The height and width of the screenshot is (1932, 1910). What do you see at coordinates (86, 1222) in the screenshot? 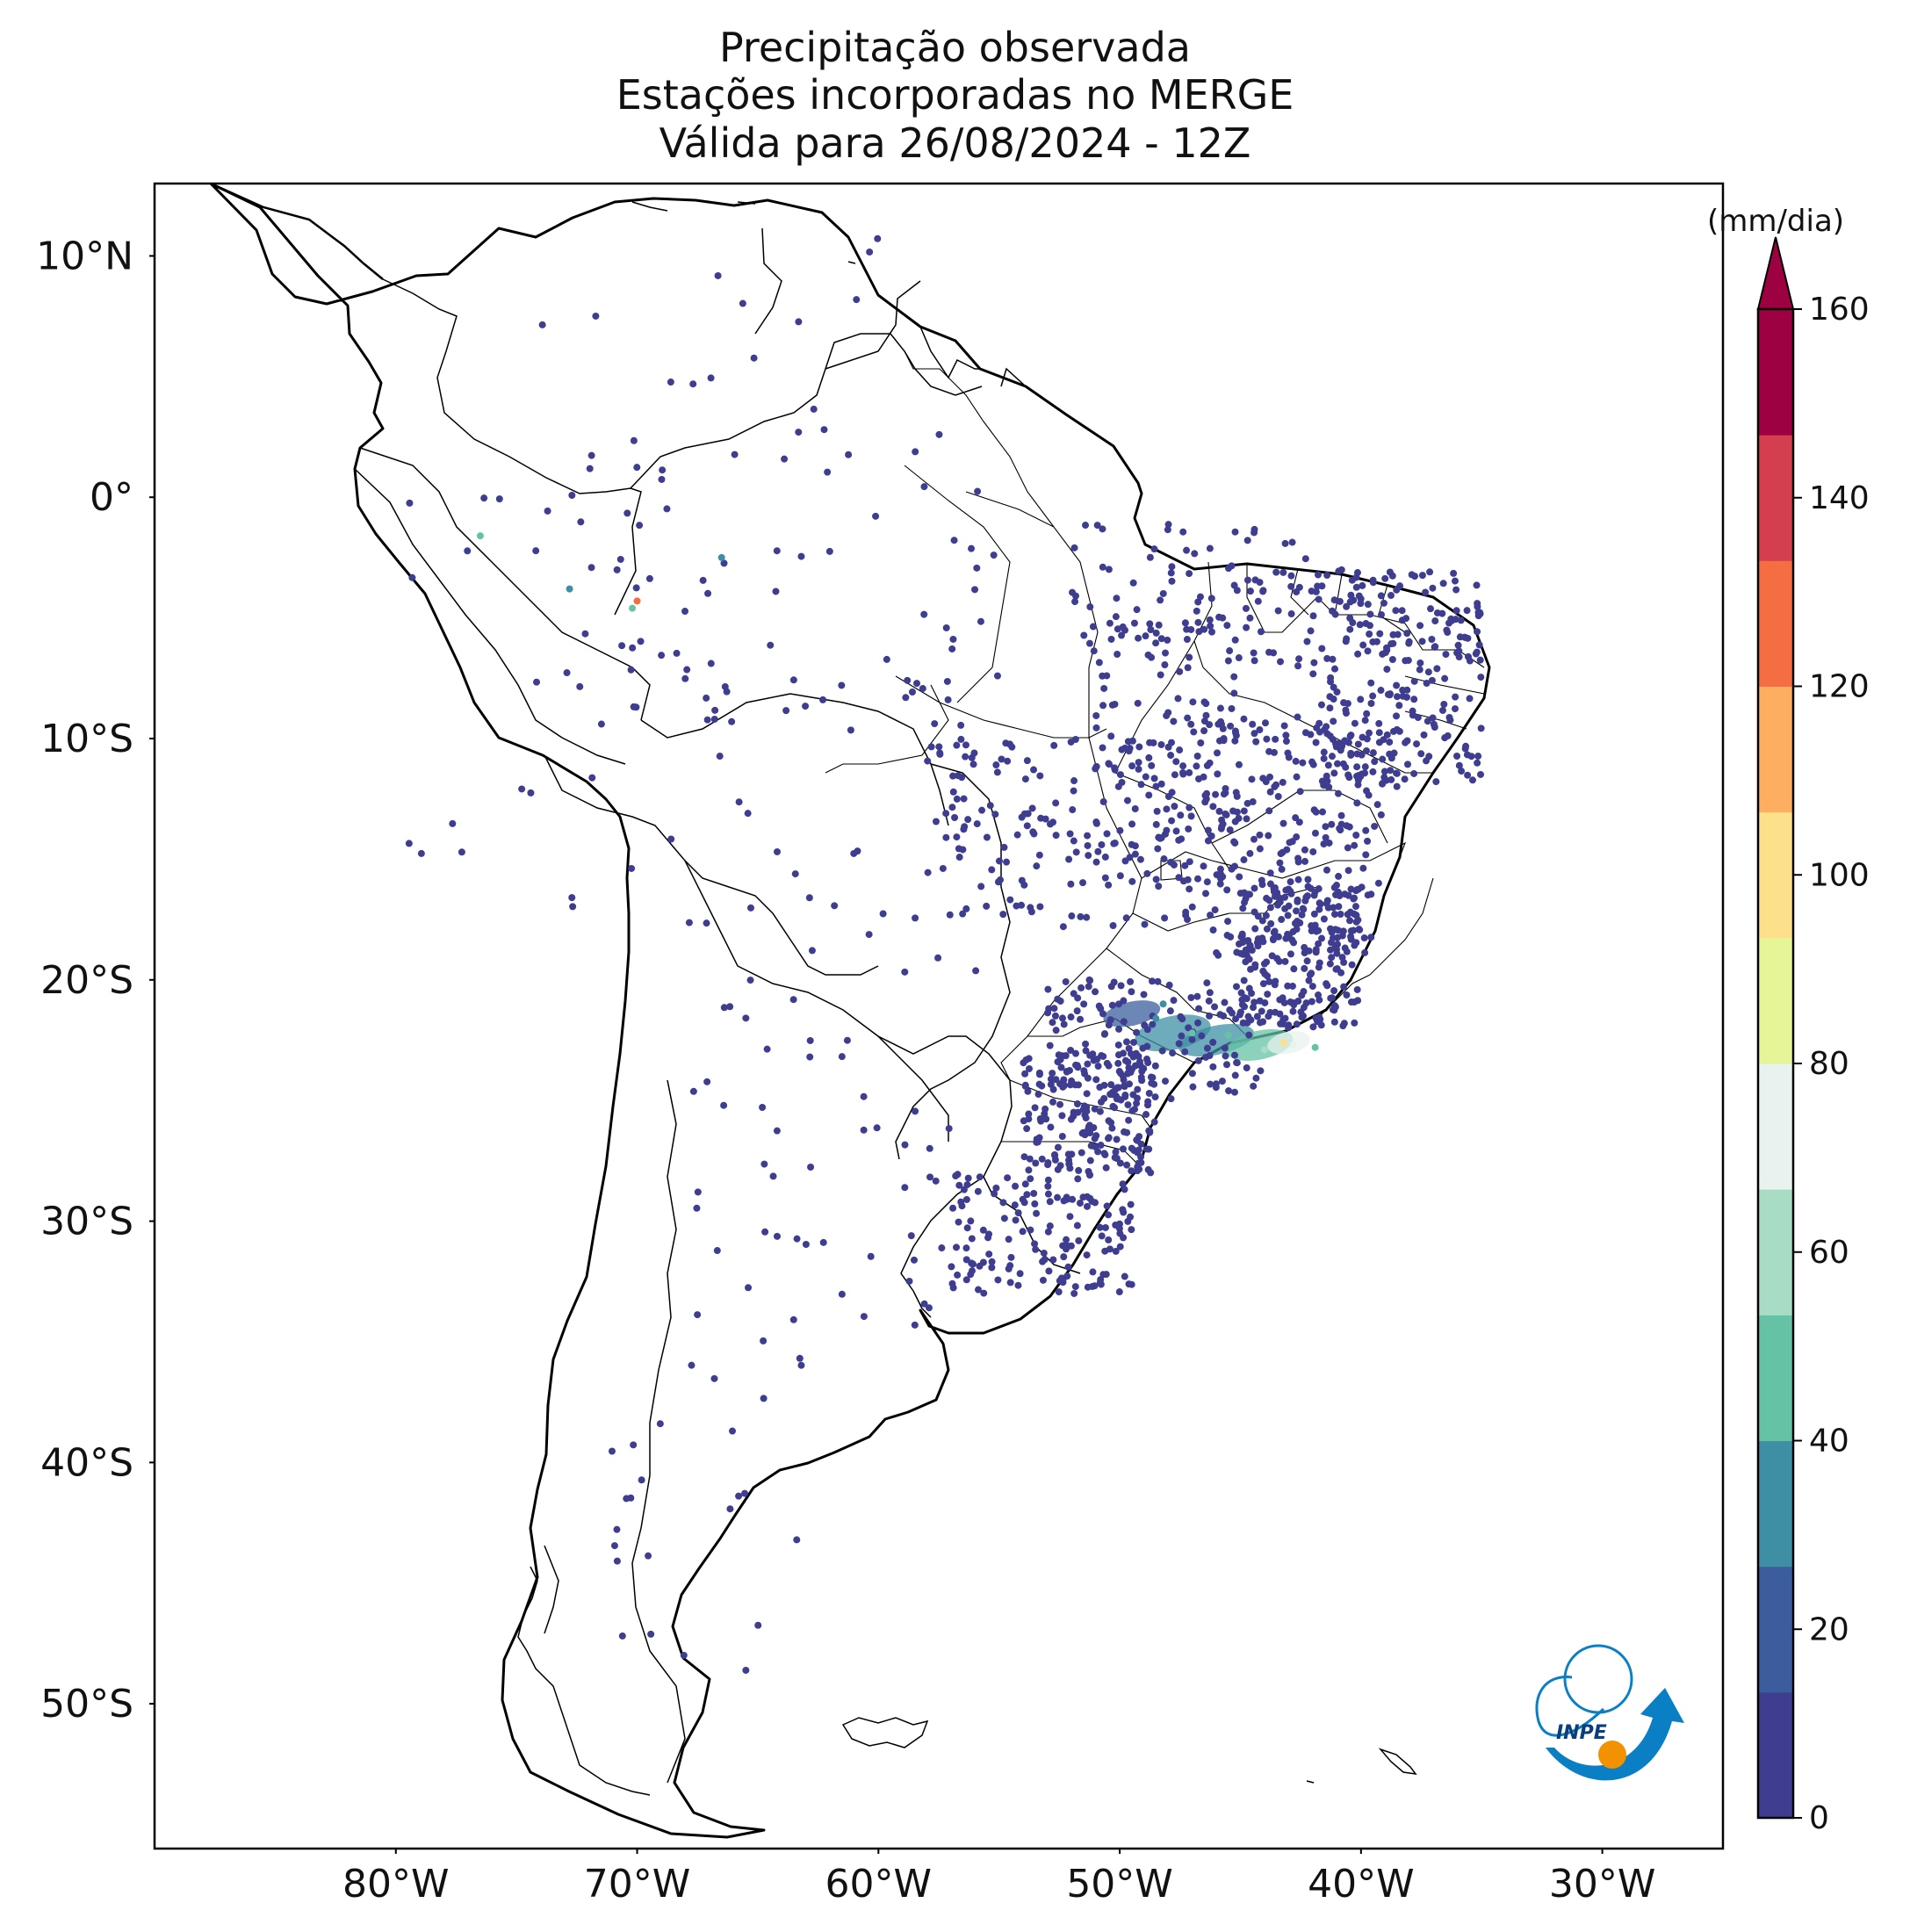
I see `lat-tick-label: 30°S` at bounding box center [86, 1222].